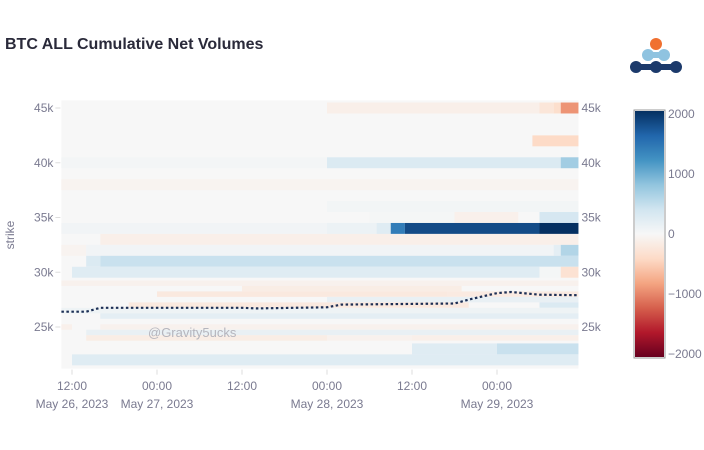 The width and height of the screenshot is (704, 450). Describe the element at coordinates (671, 234) in the screenshot. I see `colorbar-tick-label: 0` at that location.